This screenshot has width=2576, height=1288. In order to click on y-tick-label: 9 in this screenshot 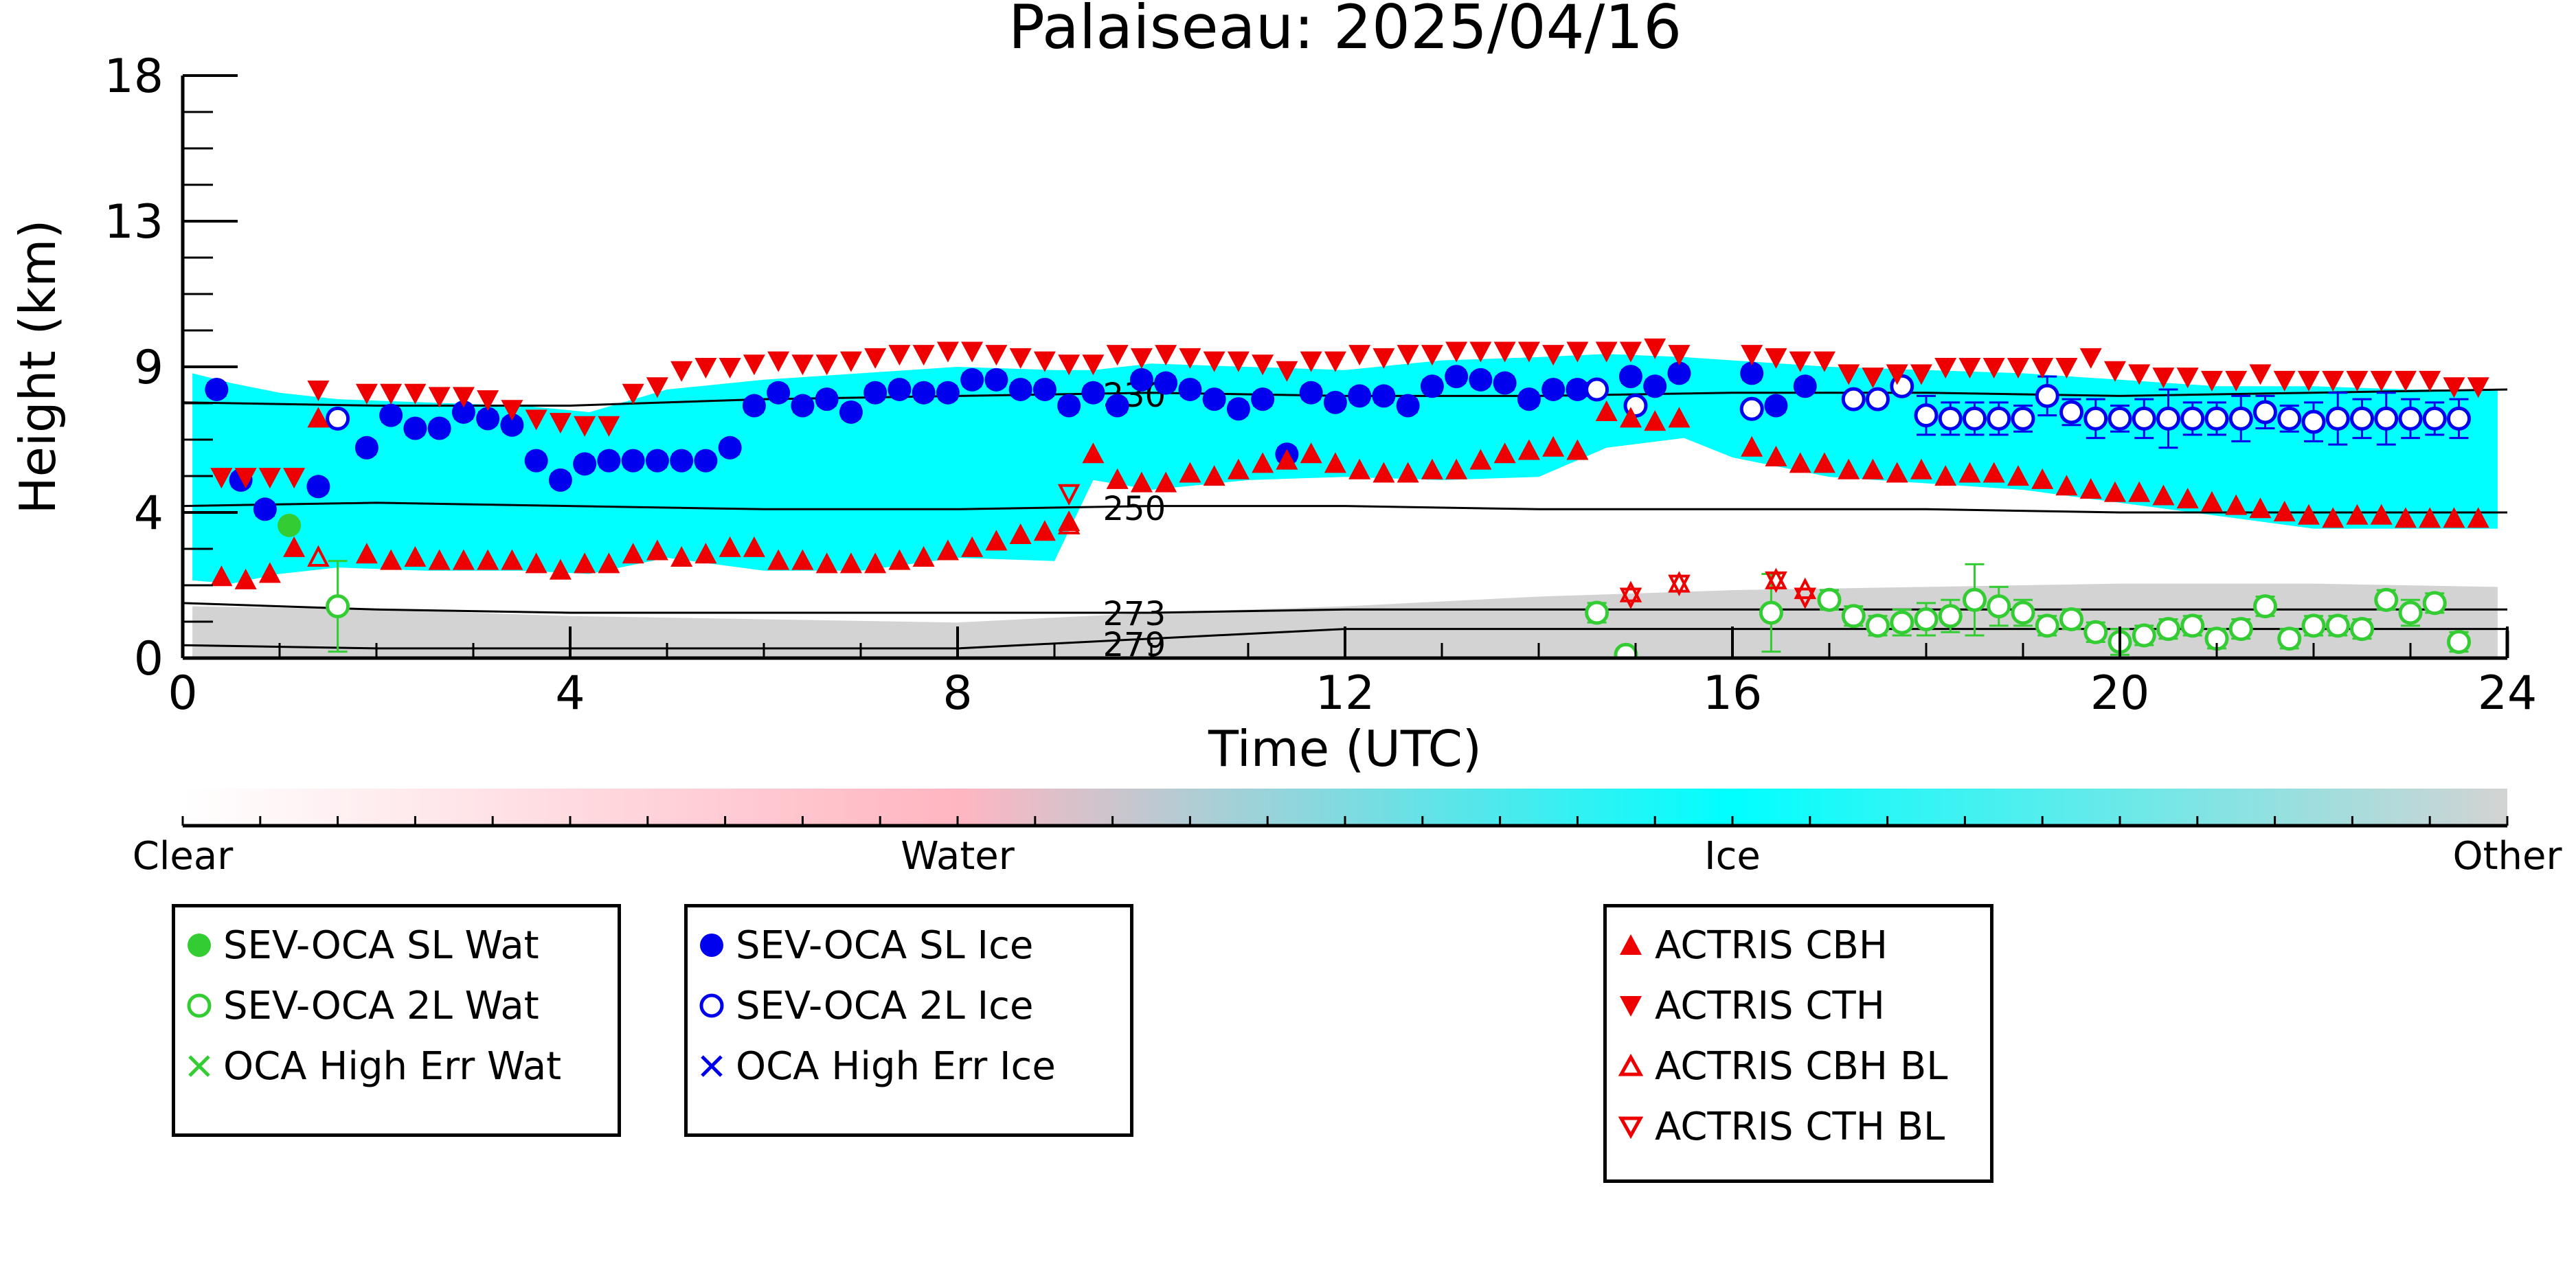, I will do `click(148, 368)`.